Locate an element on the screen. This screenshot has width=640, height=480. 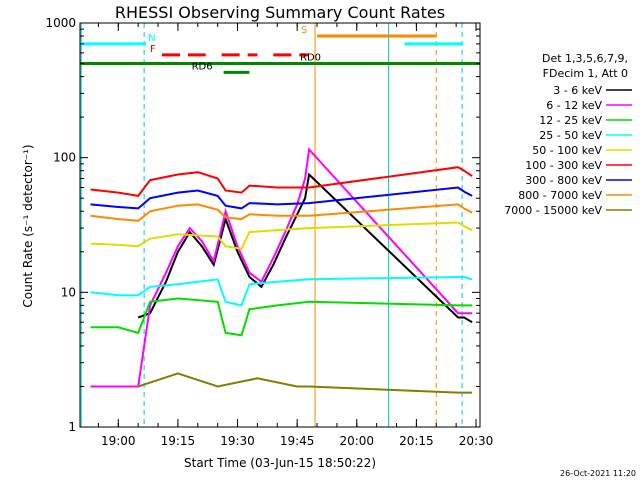
legend-label: 50 - 100 keV is located at coordinates (567, 150).